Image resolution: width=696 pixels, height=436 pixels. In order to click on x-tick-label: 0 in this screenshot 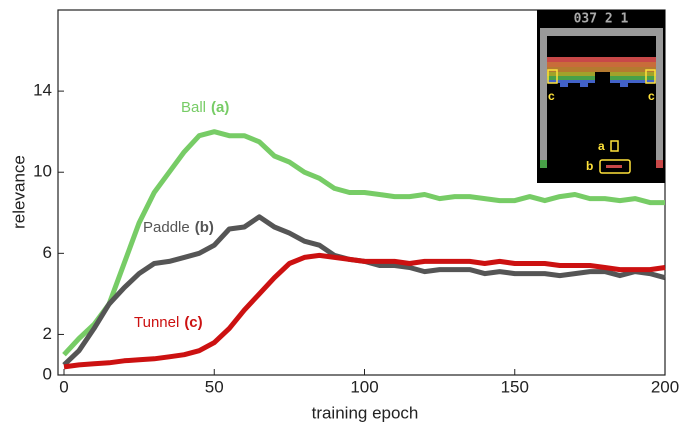, I will do `click(63, 386)`.